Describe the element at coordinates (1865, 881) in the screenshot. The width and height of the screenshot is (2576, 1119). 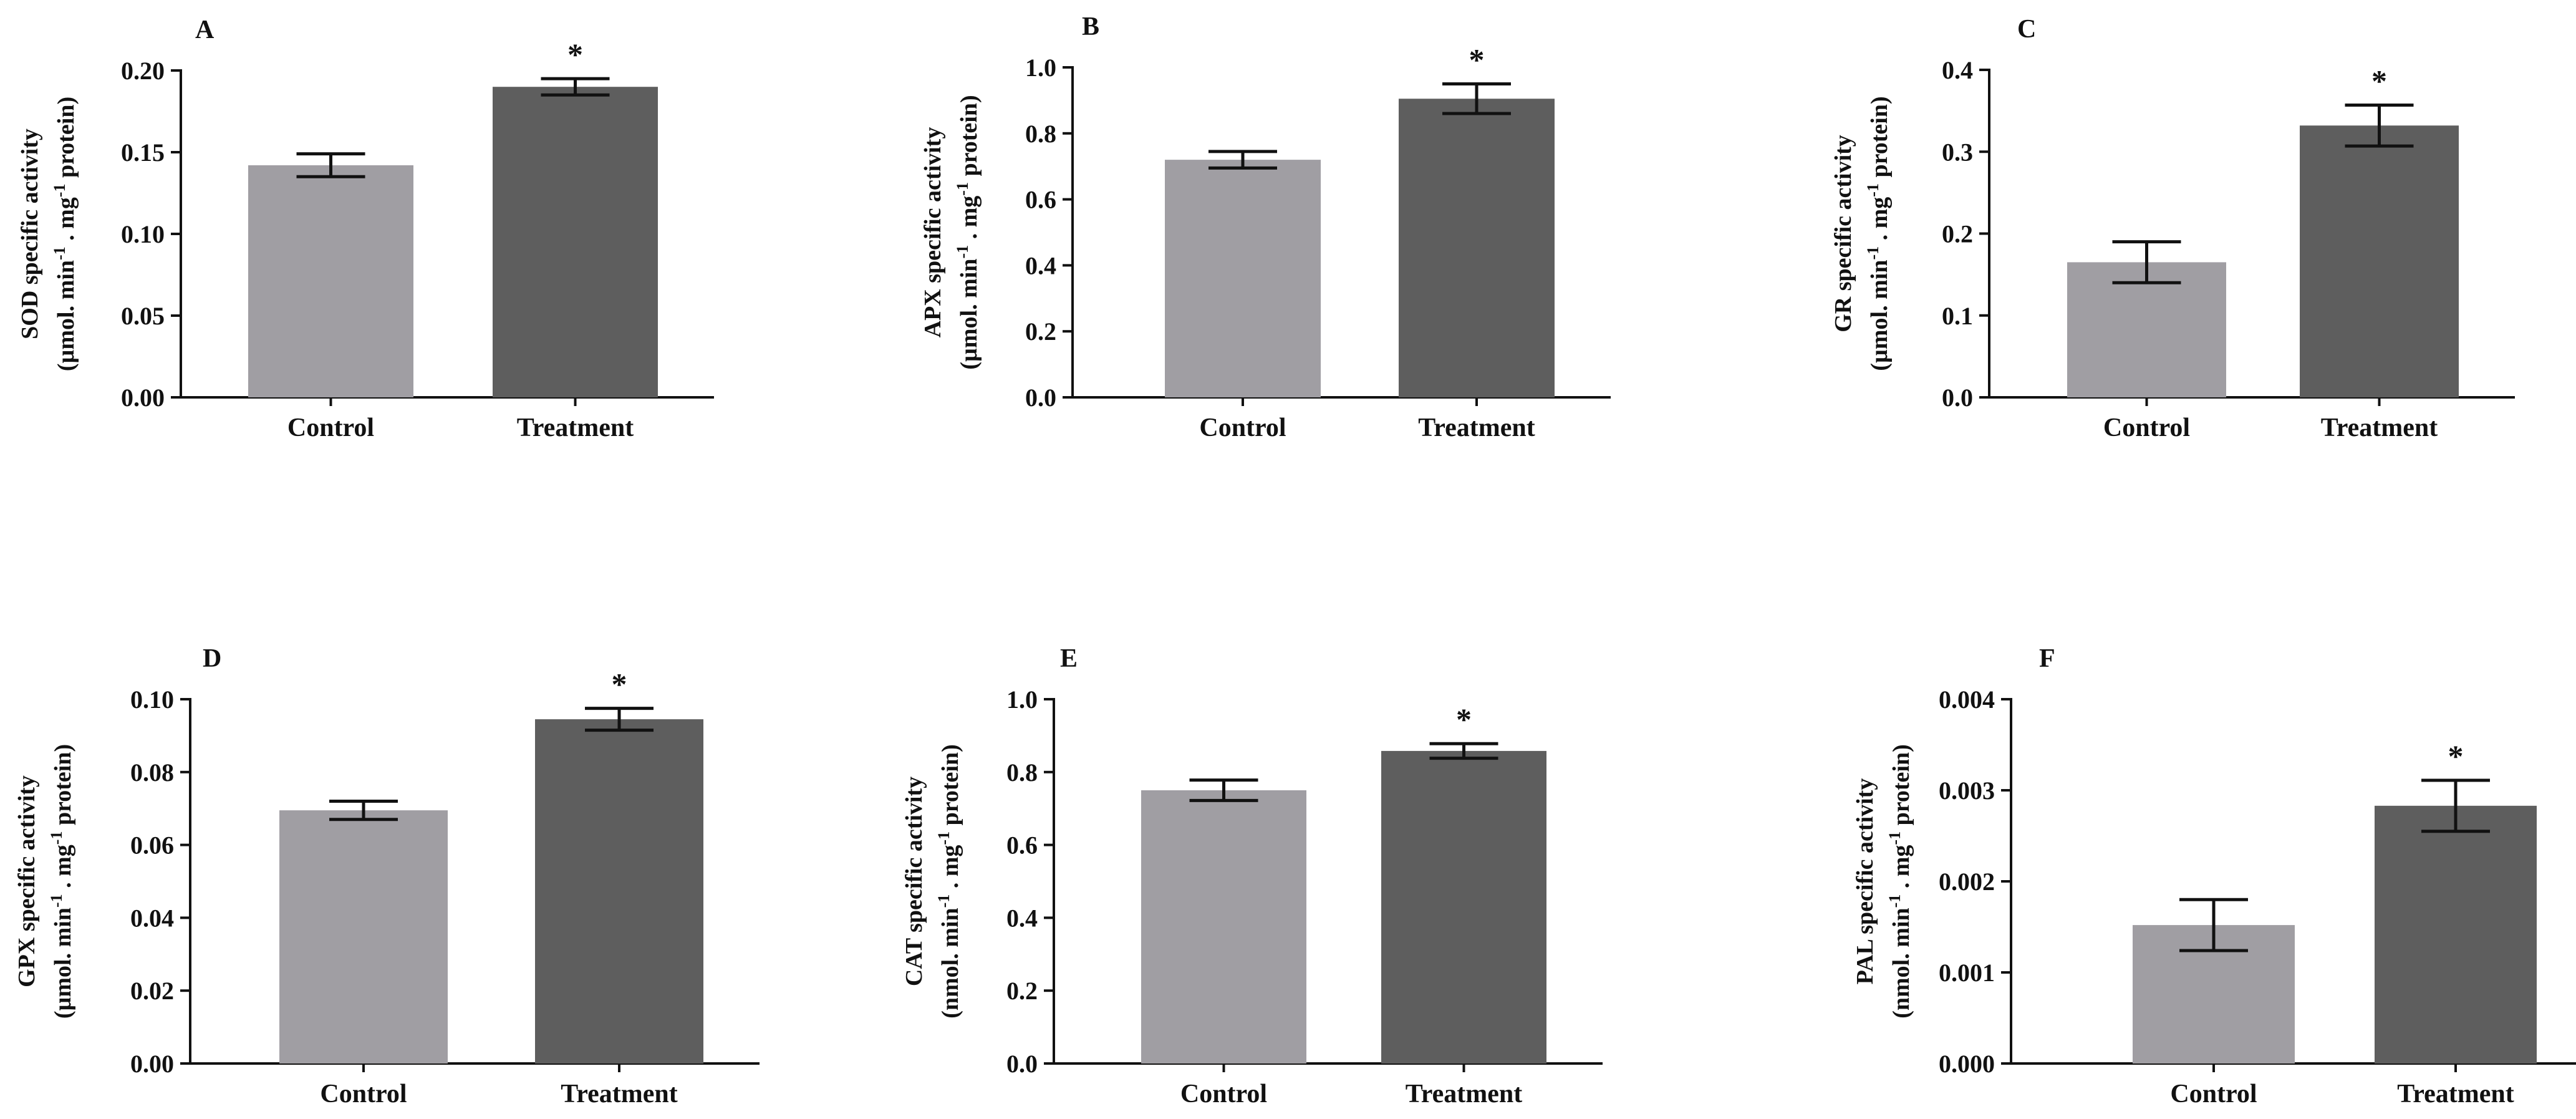
I see `y-axis-label: PAL specific activity` at that location.